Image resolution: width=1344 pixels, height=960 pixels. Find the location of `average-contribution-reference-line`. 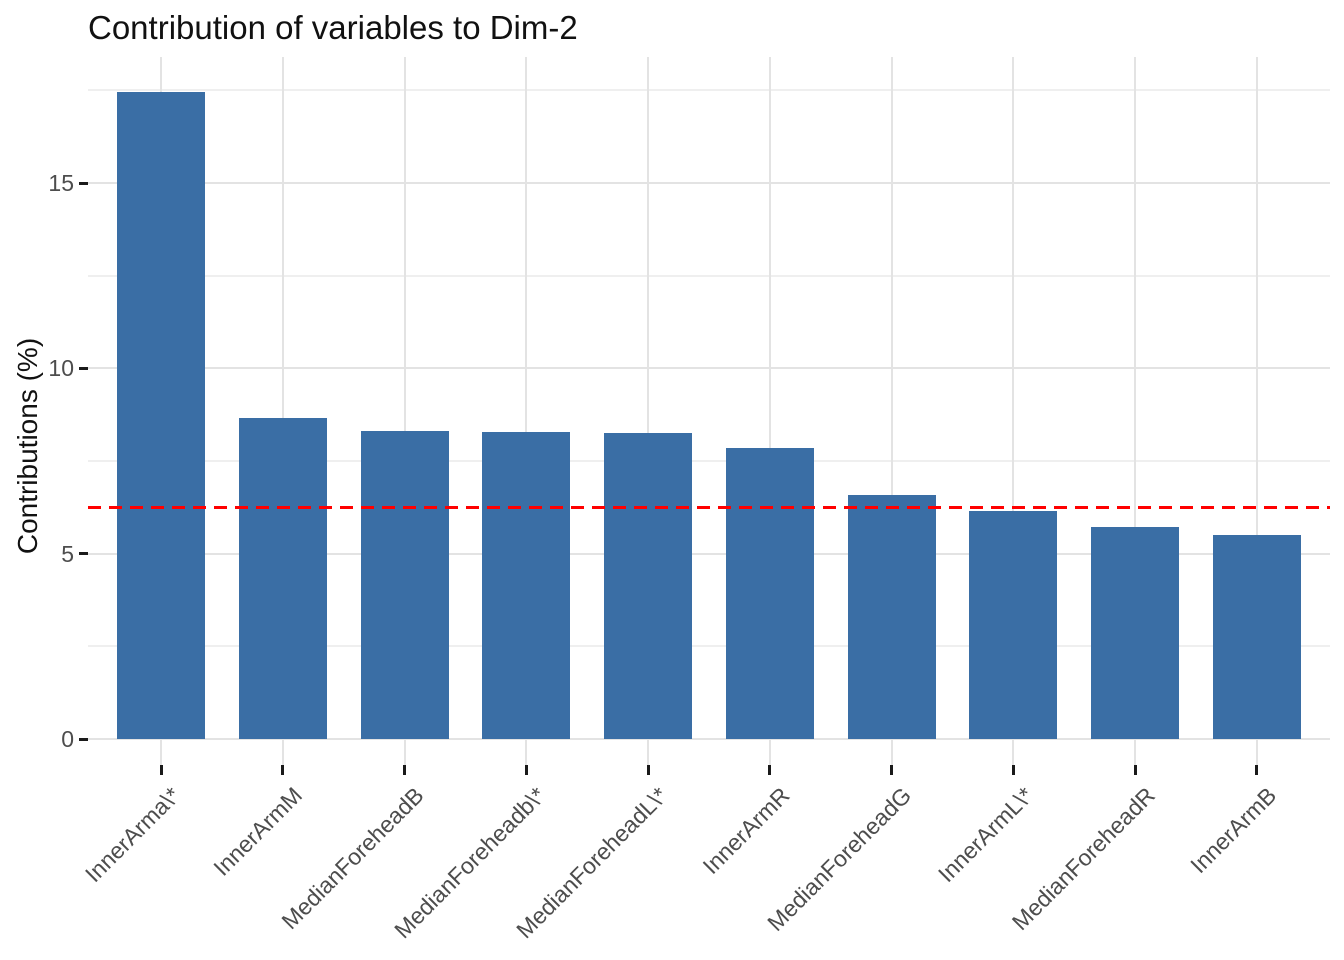

average-contribution-reference-line is located at coordinates (709, 507).